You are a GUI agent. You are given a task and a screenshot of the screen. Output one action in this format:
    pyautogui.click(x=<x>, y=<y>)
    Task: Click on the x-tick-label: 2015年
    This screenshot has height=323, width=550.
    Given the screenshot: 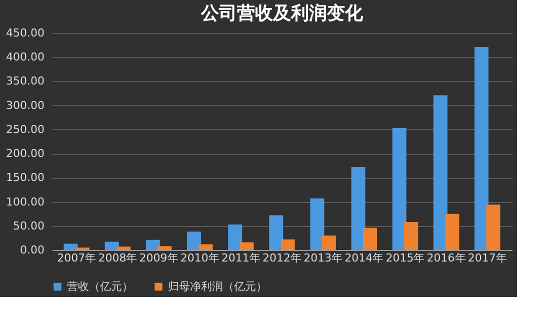 What is the action you would take?
    pyautogui.click(x=405, y=258)
    